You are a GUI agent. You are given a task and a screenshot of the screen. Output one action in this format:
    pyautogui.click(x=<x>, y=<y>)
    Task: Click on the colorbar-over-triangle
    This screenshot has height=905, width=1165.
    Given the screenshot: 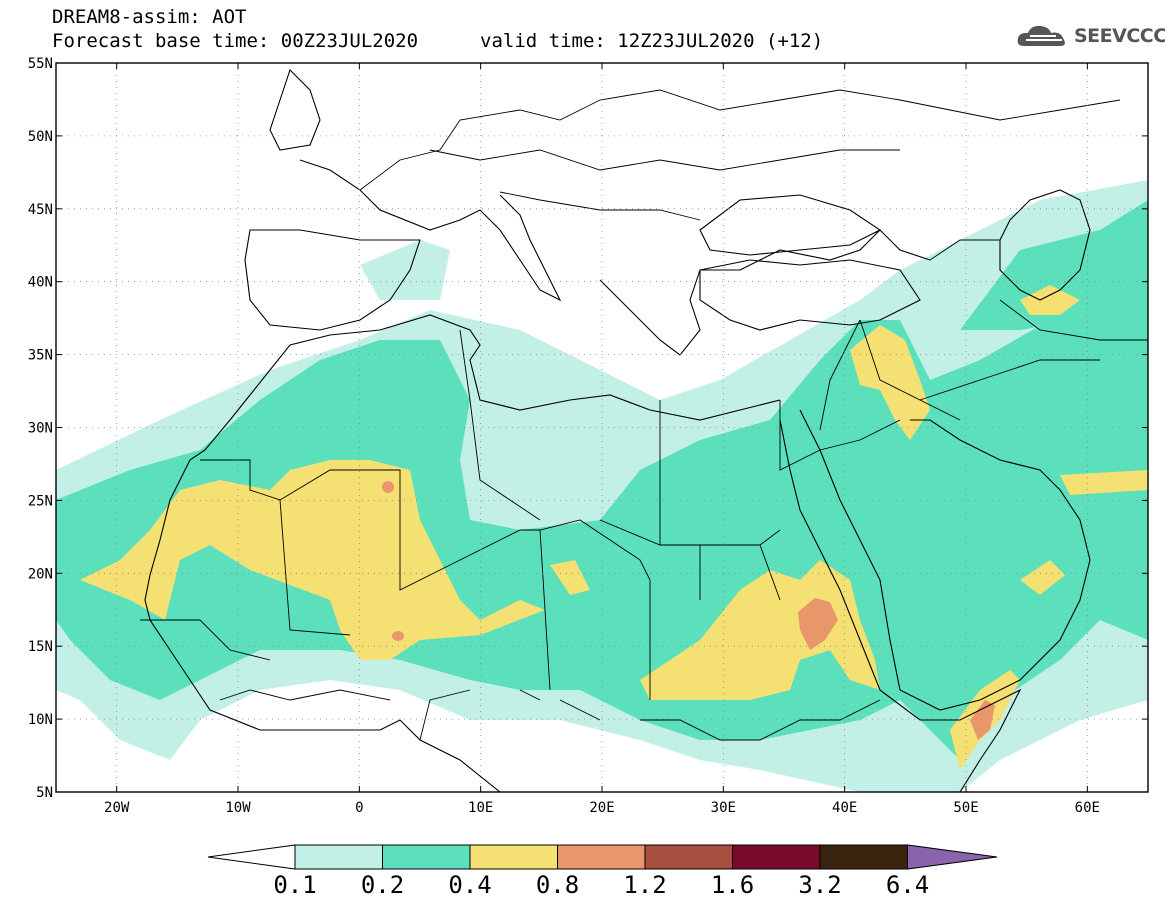 What is the action you would take?
    pyautogui.click(x=952, y=857)
    